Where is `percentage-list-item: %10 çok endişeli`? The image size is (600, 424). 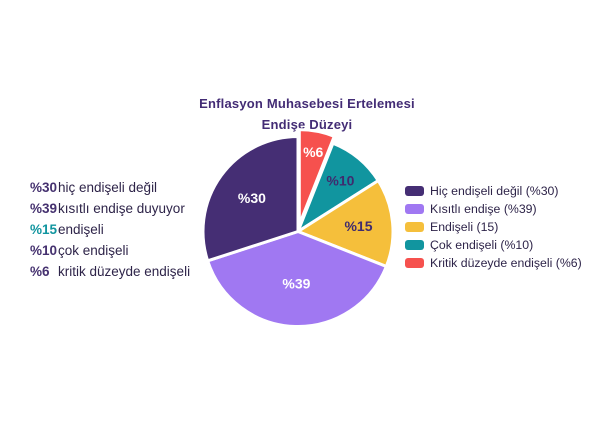
percentage-list-item: %10 çok endişeli is located at coordinates (110, 250).